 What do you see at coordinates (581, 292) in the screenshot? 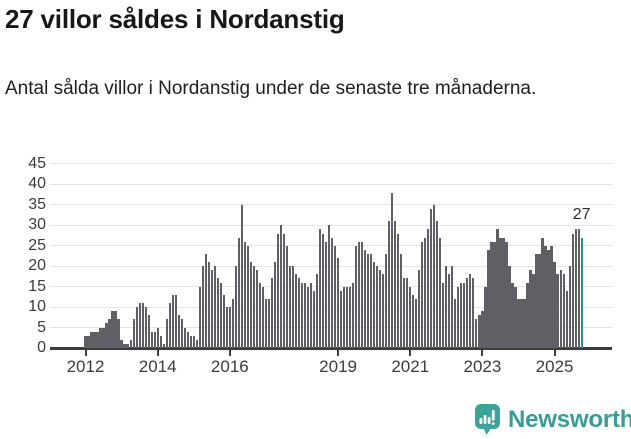
I see `highlight-bar` at bounding box center [581, 292].